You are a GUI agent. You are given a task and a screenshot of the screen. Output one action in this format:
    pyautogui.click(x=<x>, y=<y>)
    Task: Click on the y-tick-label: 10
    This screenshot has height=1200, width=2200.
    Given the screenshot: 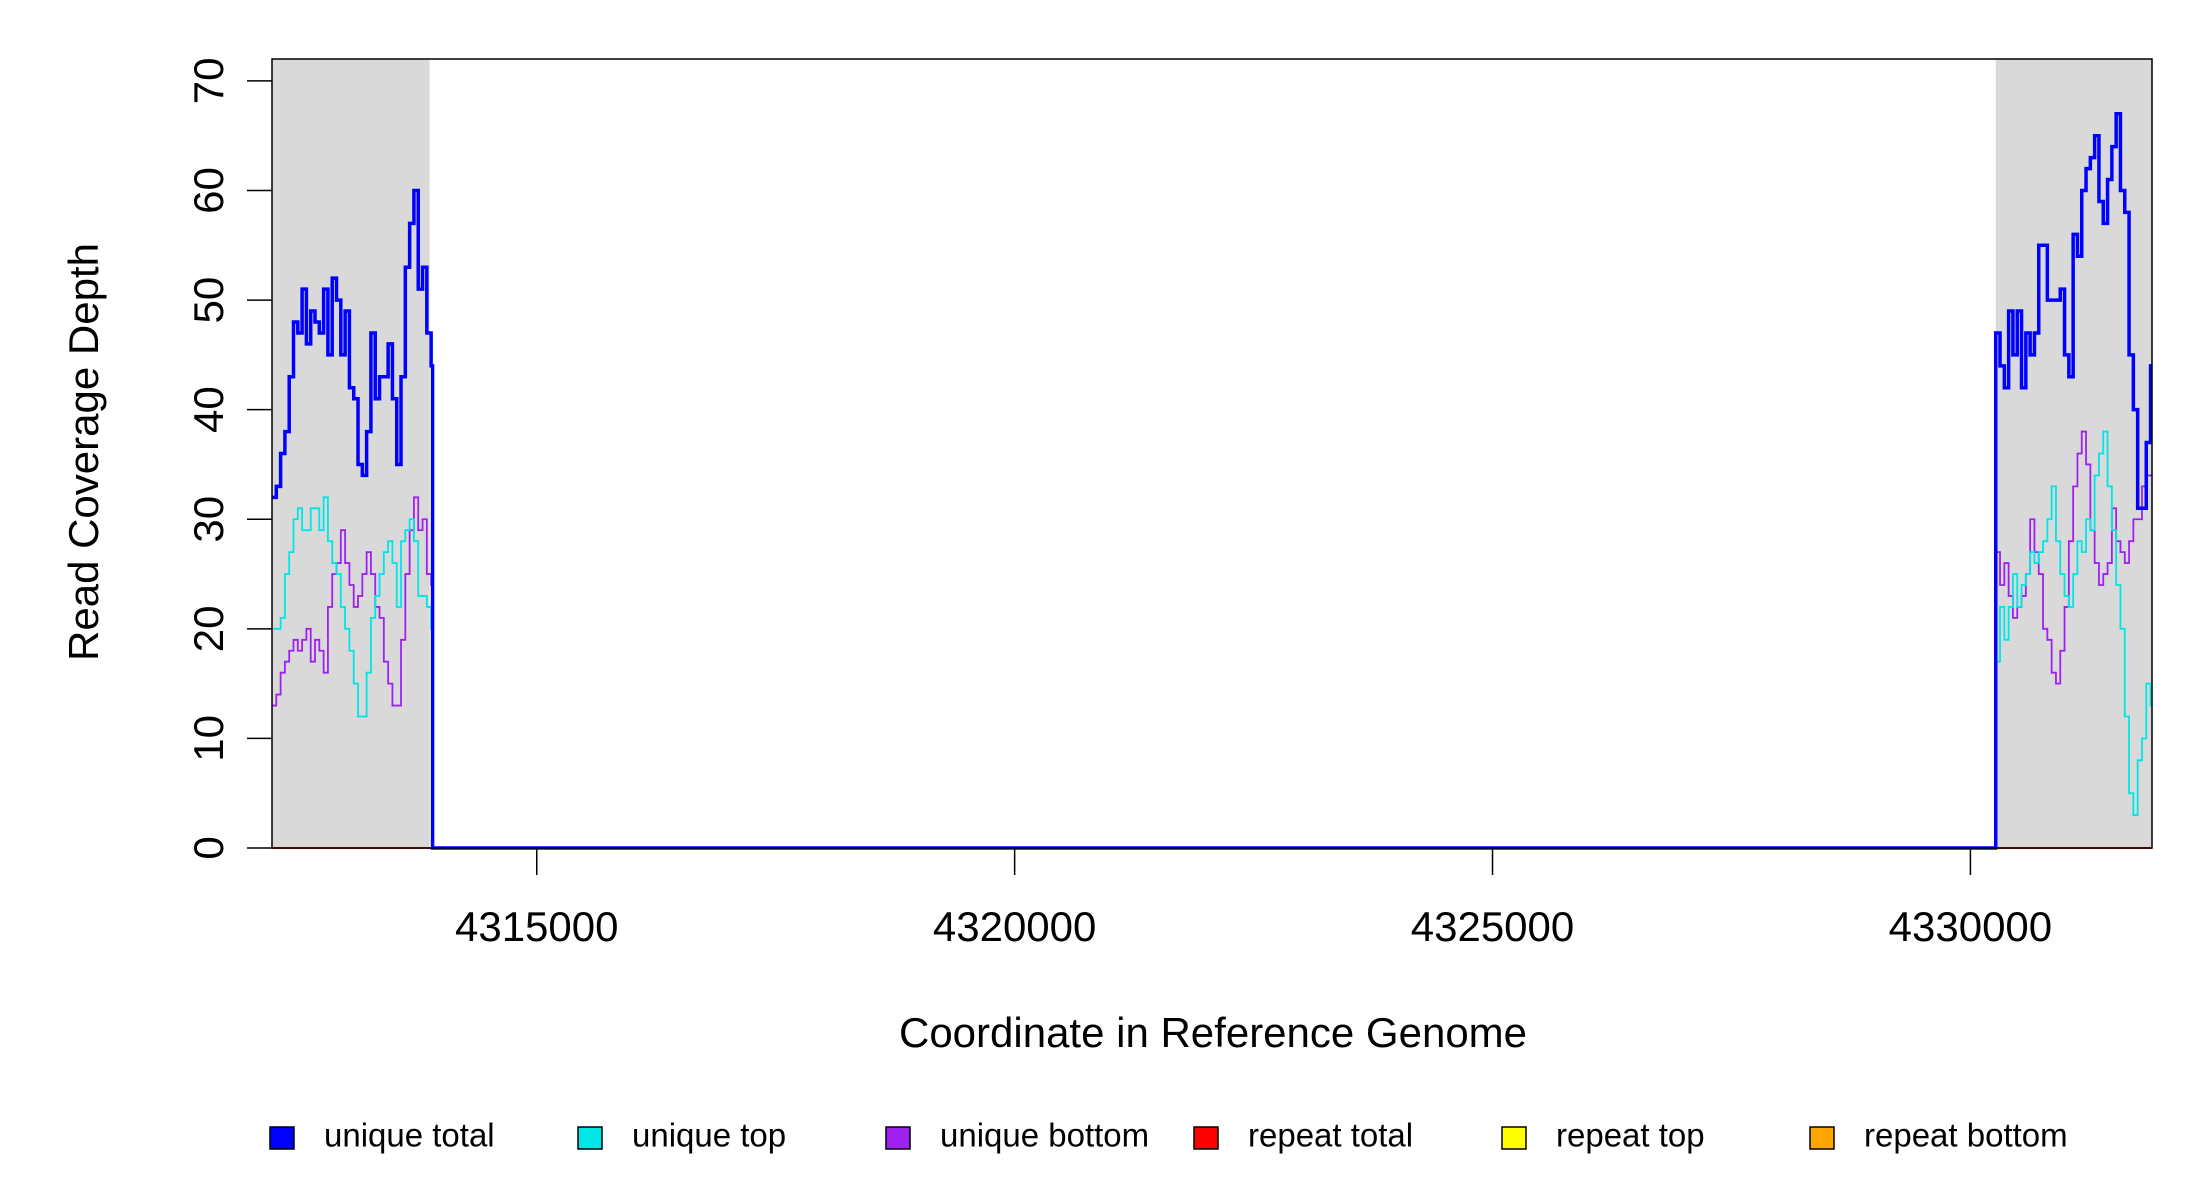 What is the action you would take?
    pyautogui.click(x=208, y=738)
    